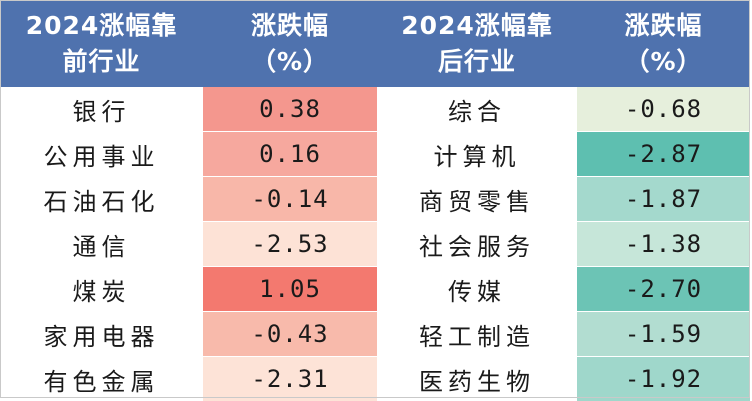 The width and height of the screenshot is (752, 401). What do you see at coordinates (477, 199) in the screenshot?
I see `bottom-industry-name: 商贸零售` at bounding box center [477, 199].